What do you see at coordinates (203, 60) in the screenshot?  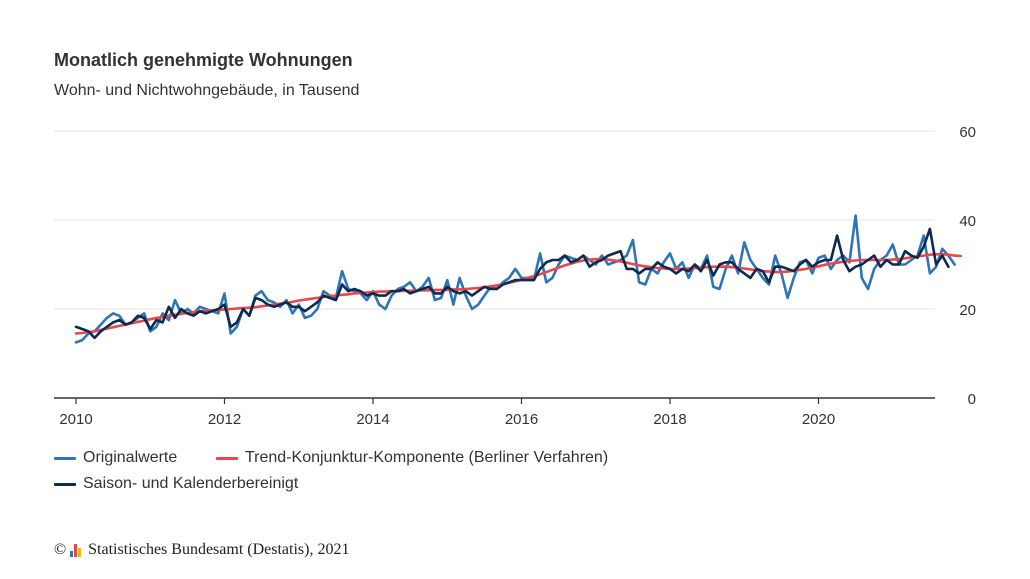 I see `chart-title: Monatlich genehmigte Wohnungen` at bounding box center [203, 60].